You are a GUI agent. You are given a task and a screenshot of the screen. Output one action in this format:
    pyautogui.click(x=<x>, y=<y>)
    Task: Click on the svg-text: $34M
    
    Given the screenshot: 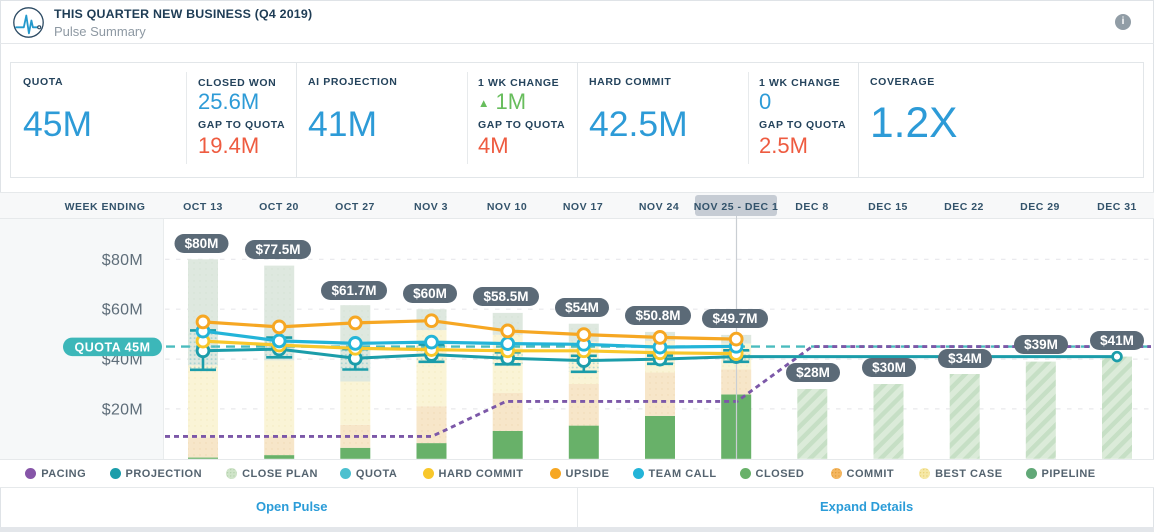 What is the action you would take?
    pyautogui.click(x=965, y=358)
    